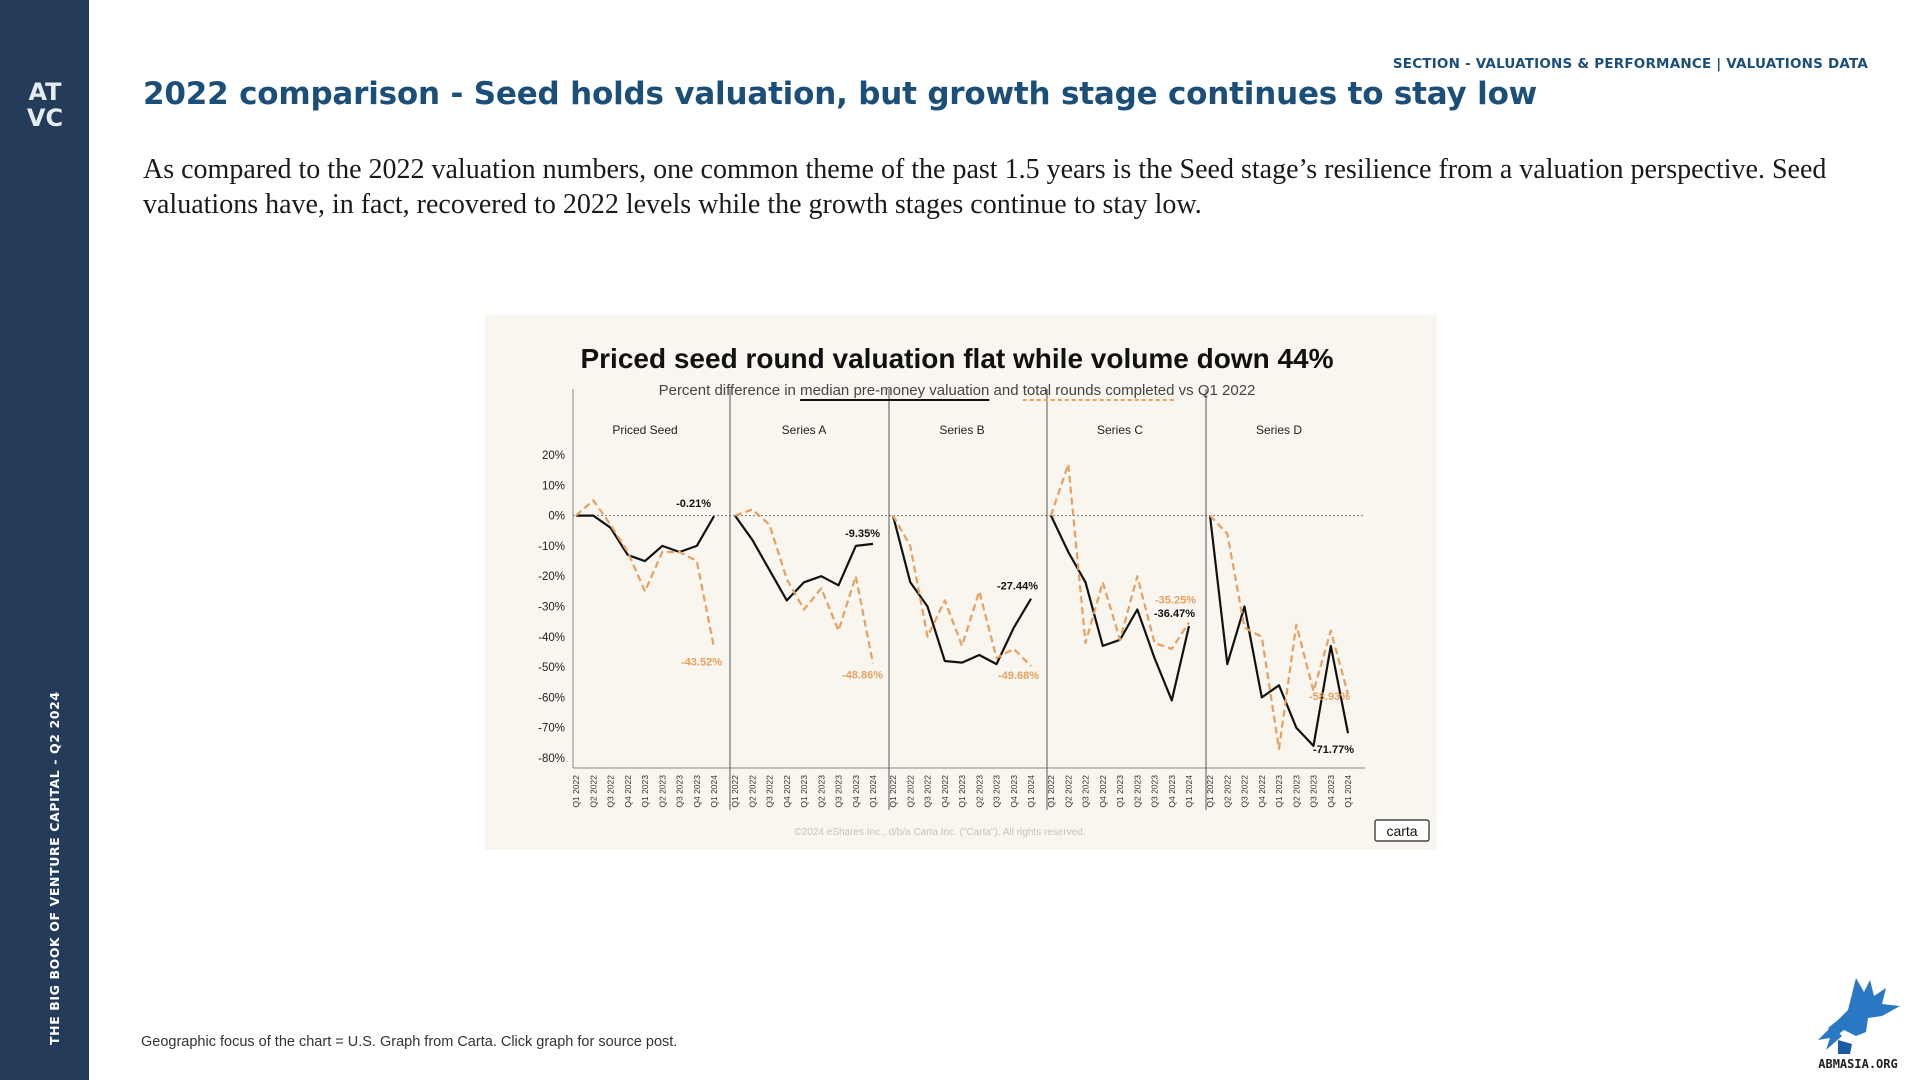 Image resolution: width=1920 pixels, height=1080 pixels. I want to click on valuation-end-label: -71.77%, so click(1333, 750).